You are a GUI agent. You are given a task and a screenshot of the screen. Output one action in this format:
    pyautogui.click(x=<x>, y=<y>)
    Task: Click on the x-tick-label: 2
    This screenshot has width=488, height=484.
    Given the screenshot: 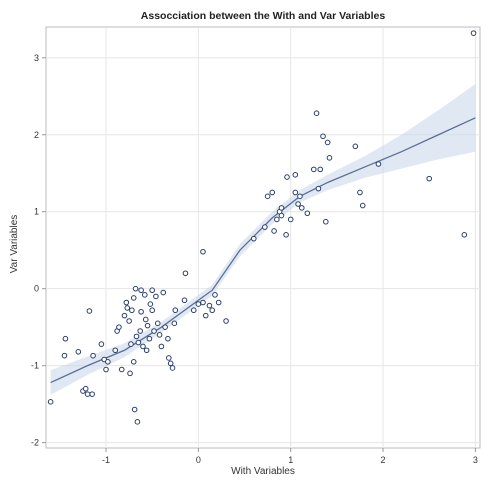 What is the action you would take?
    pyautogui.click(x=383, y=460)
    